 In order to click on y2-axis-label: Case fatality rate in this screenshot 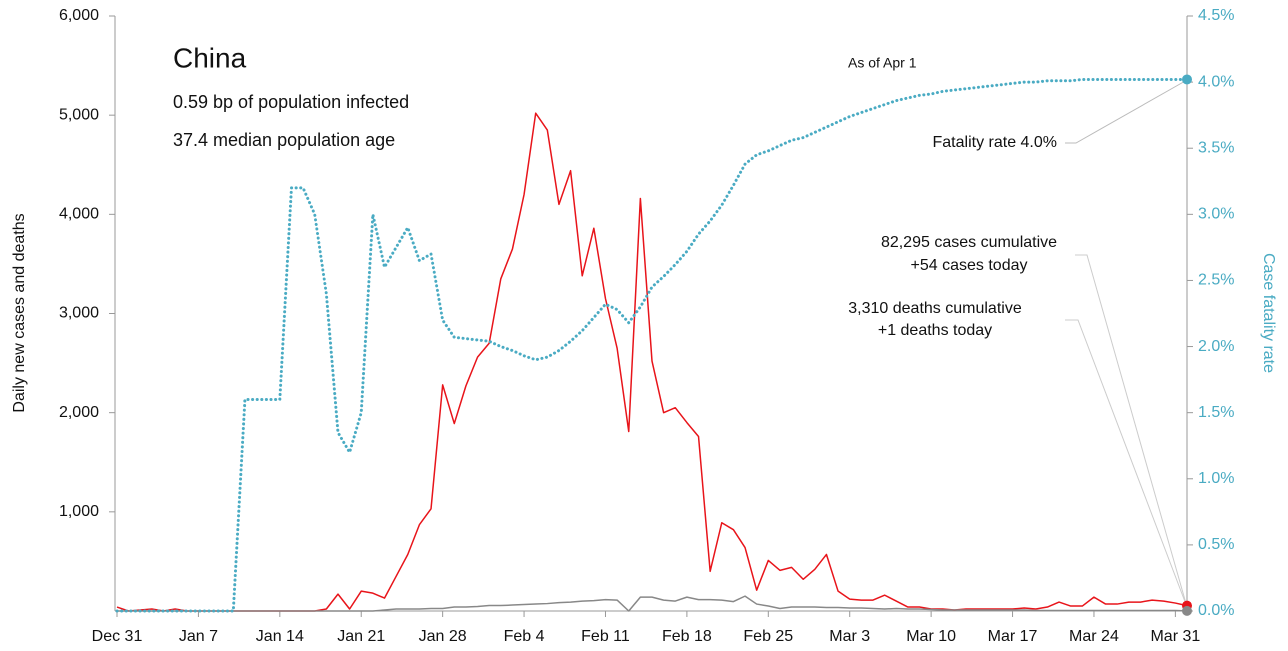, I will do `click(1268, 313)`.